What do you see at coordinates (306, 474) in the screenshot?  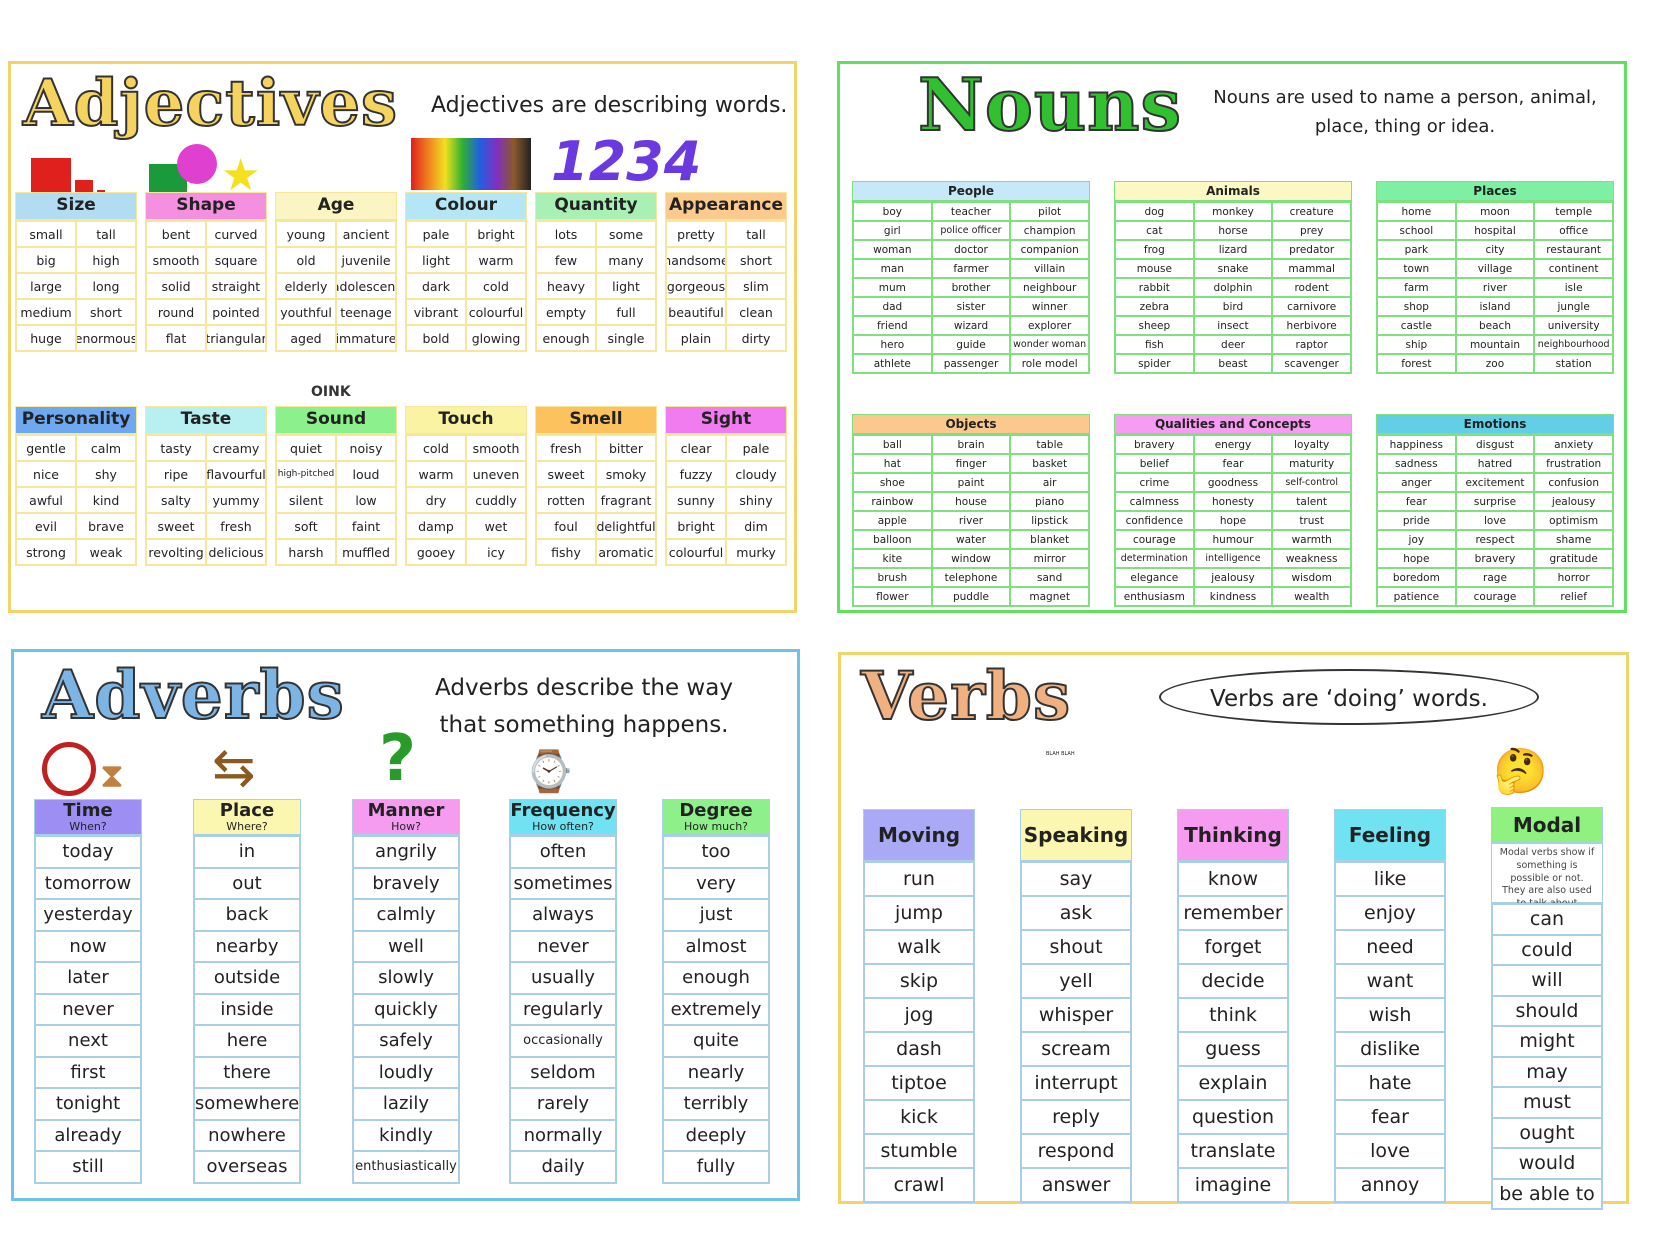 I see `word-cell: high-pitched` at bounding box center [306, 474].